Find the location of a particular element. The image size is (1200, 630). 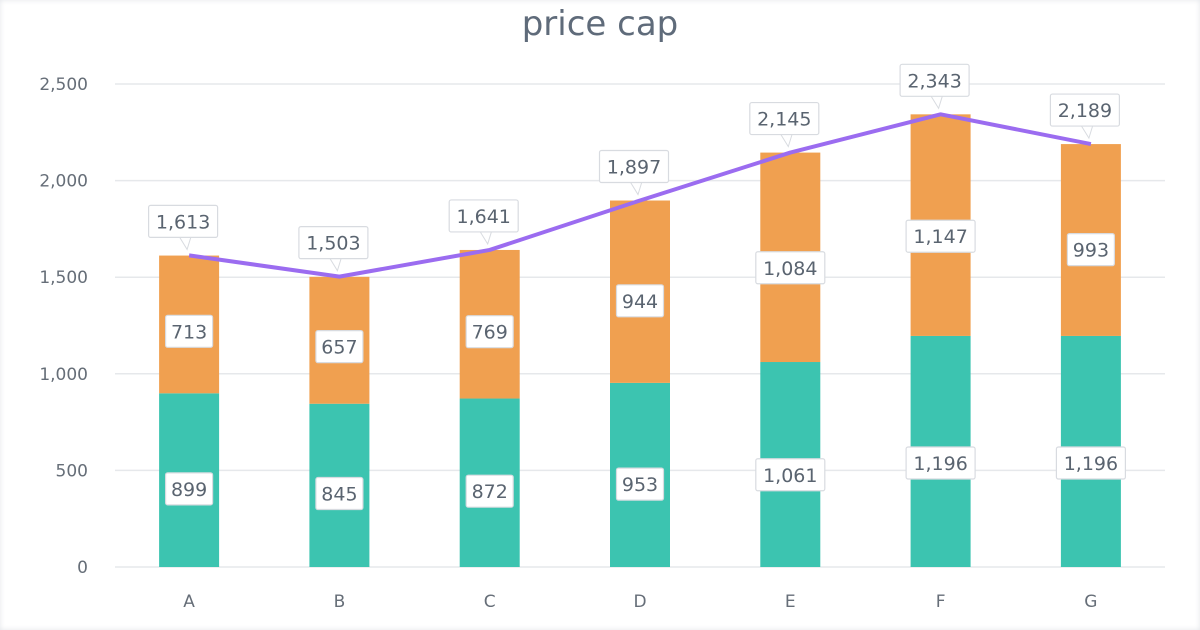

total-label: 2,343 is located at coordinates (934, 81).